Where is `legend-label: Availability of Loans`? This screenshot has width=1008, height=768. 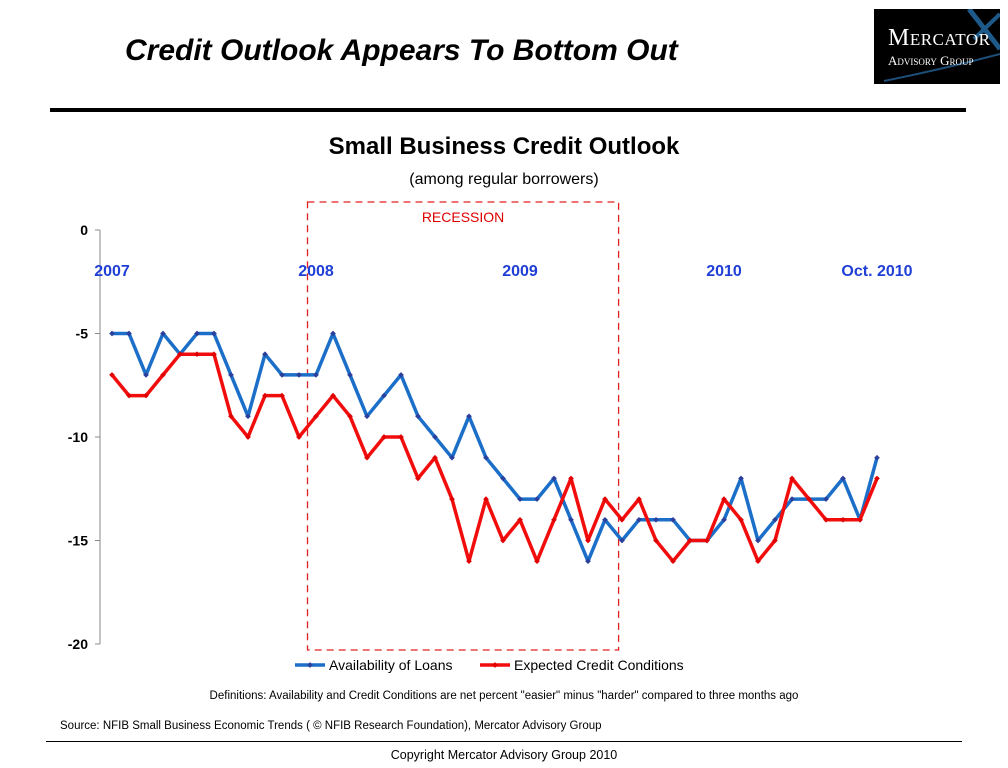 legend-label: Availability of Loans is located at coordinates (390, 665).